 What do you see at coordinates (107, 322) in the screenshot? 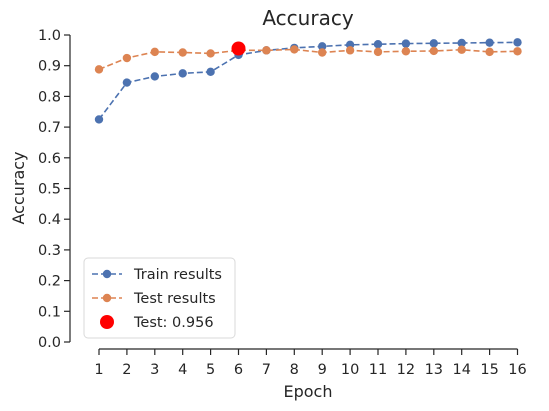
I see `legend-highlight-marker` at bounding box center [107, 322].